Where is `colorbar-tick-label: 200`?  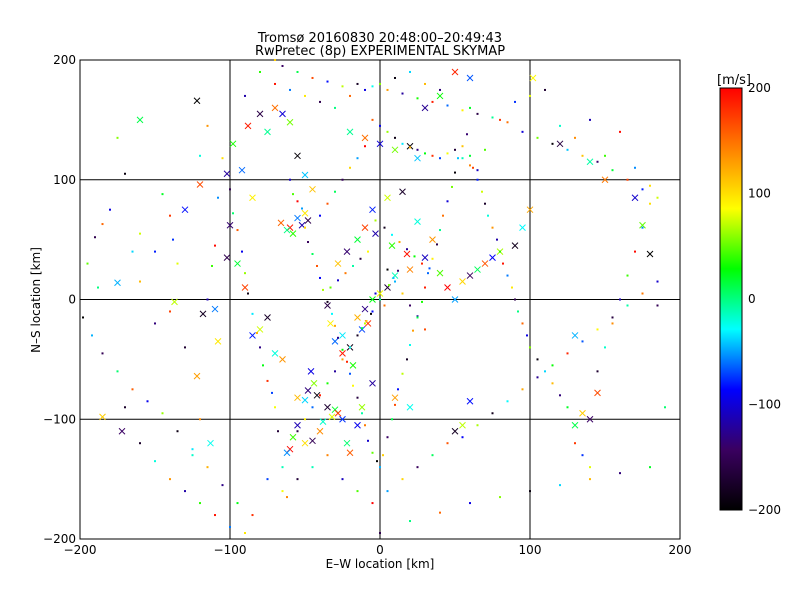 colorbar-tick-label: 200 is located at coordinates (759, 88).